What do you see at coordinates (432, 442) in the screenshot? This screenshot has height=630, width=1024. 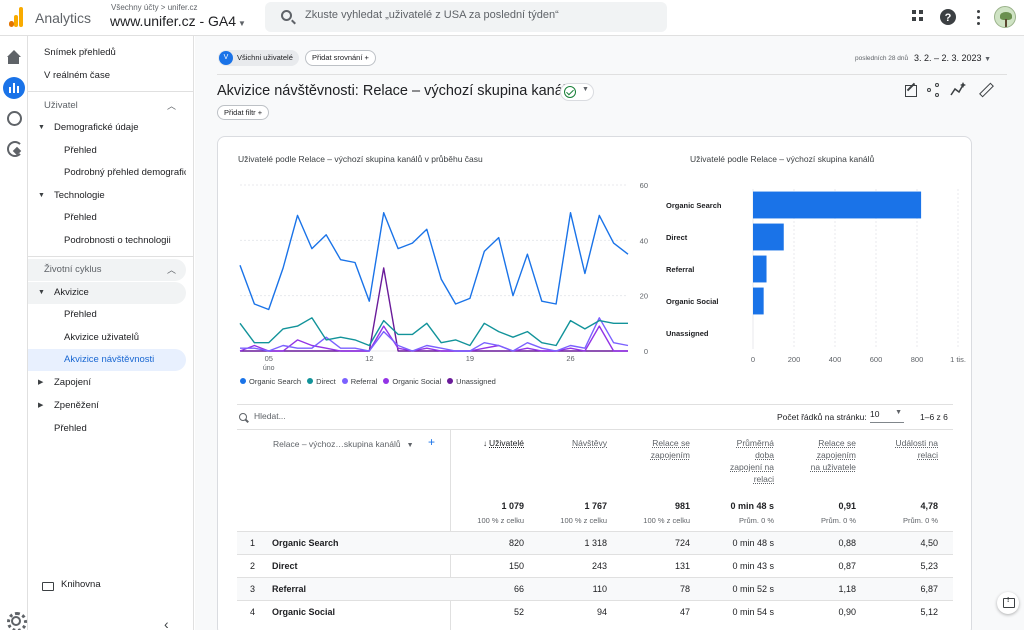 I see `add-dimension-icon: +` at bounding box center [432, 442].